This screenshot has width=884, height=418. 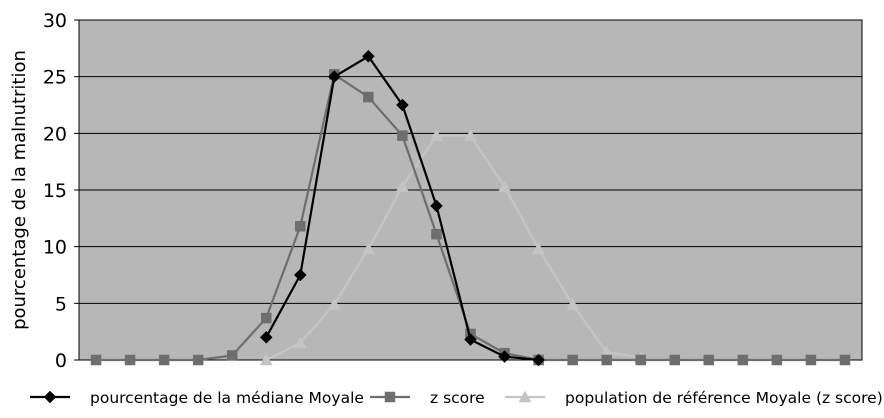 What do you see at coordinates (227, 398) in the screenshot?
I see `legend-label: pourcentage de la médiane Moyale` at bounding box center [227, 398].